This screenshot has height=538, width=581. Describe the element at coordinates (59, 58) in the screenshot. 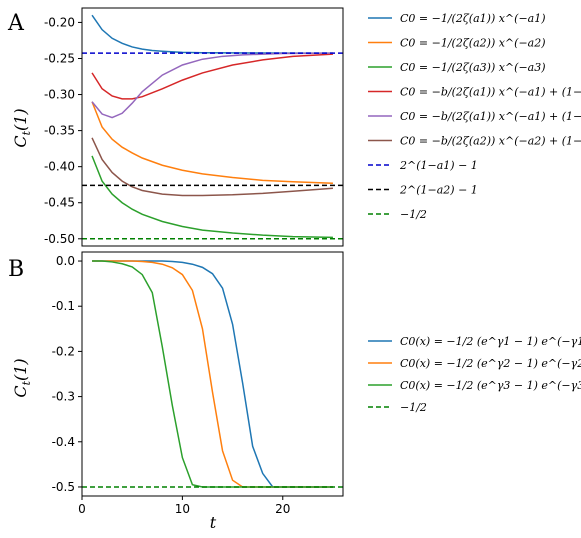

I see `panel-a-ytick-label: -0.25` at that location.